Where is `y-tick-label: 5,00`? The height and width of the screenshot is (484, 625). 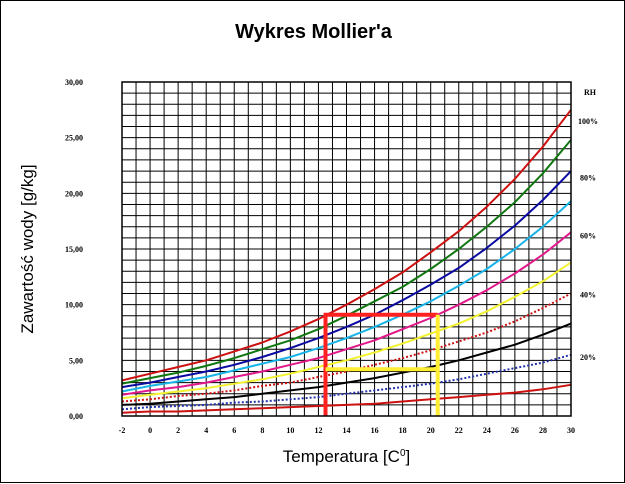
y-tick-label: 5,00 is located at coordinates (76, 360).